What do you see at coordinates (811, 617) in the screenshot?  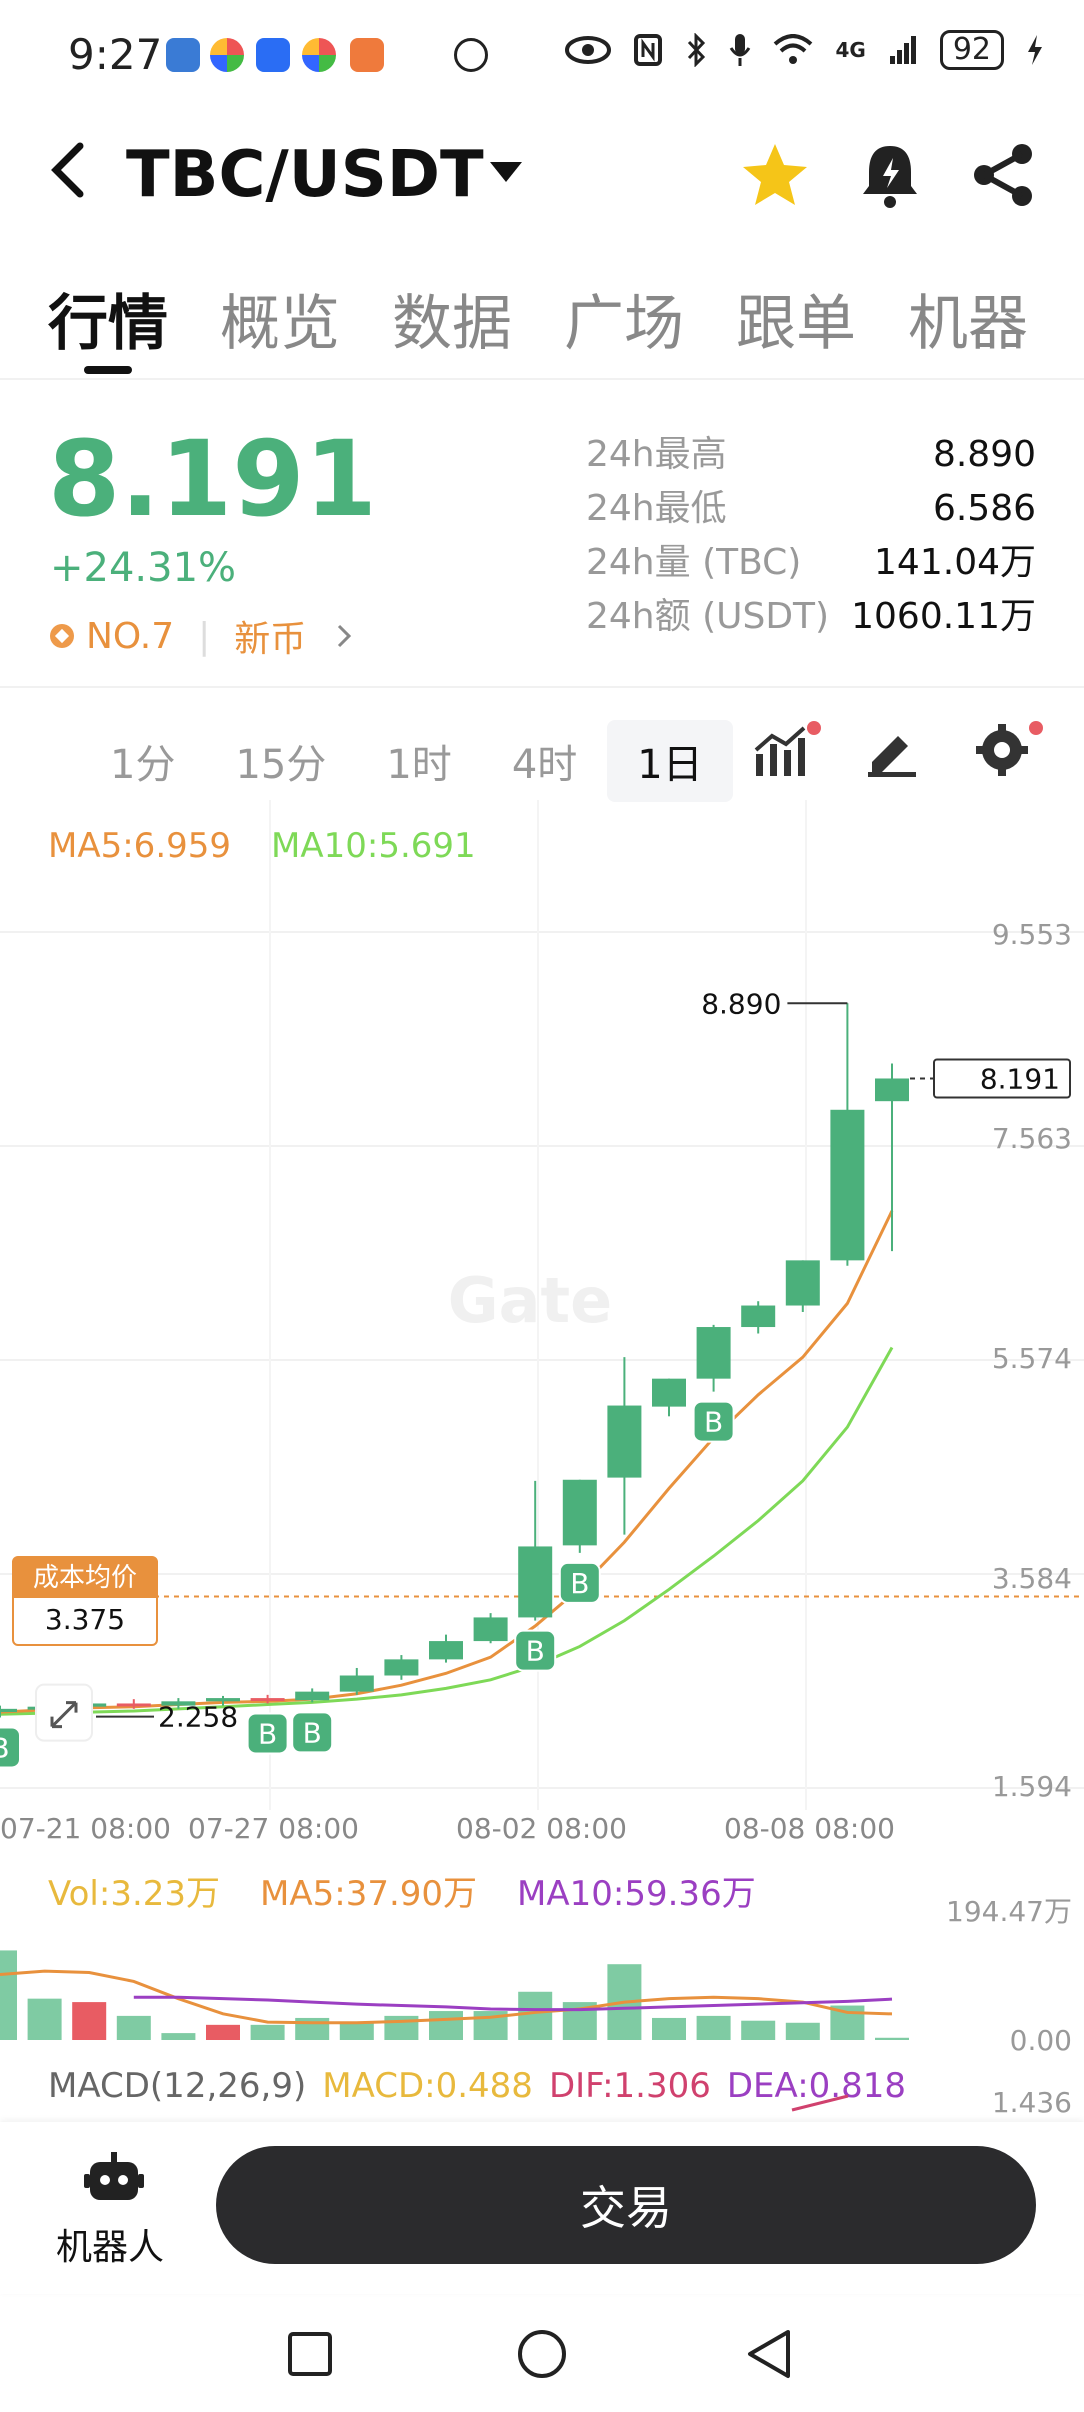 I see `stat-turnover: 24h额 (USDT) 1060.11万` at bounding box center [811, 617].